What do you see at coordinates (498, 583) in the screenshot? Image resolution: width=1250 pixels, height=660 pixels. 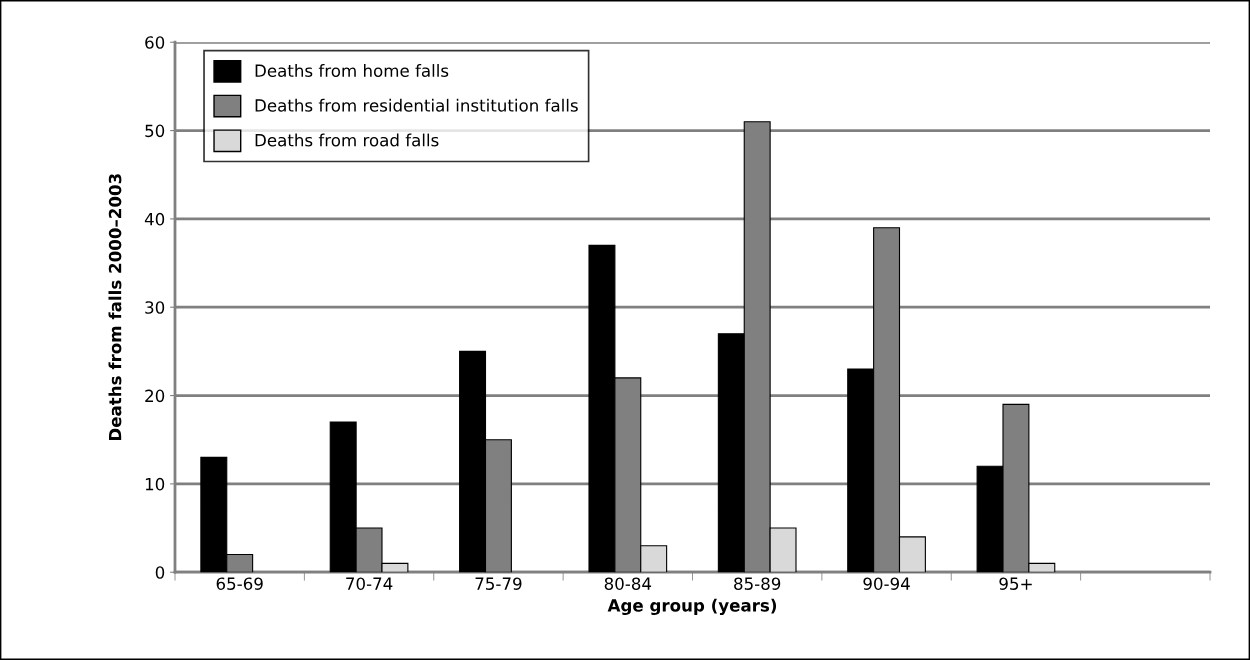 I see `x-tick-label: 75-79` at bounding box center [498, 583].